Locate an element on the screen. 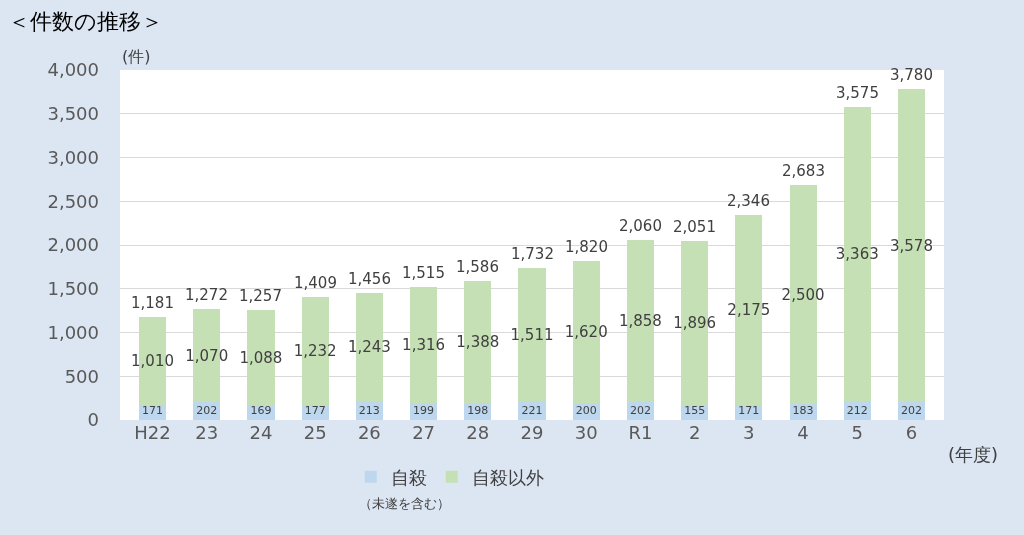  data-label: 155 is located at coordinates (695, 410).